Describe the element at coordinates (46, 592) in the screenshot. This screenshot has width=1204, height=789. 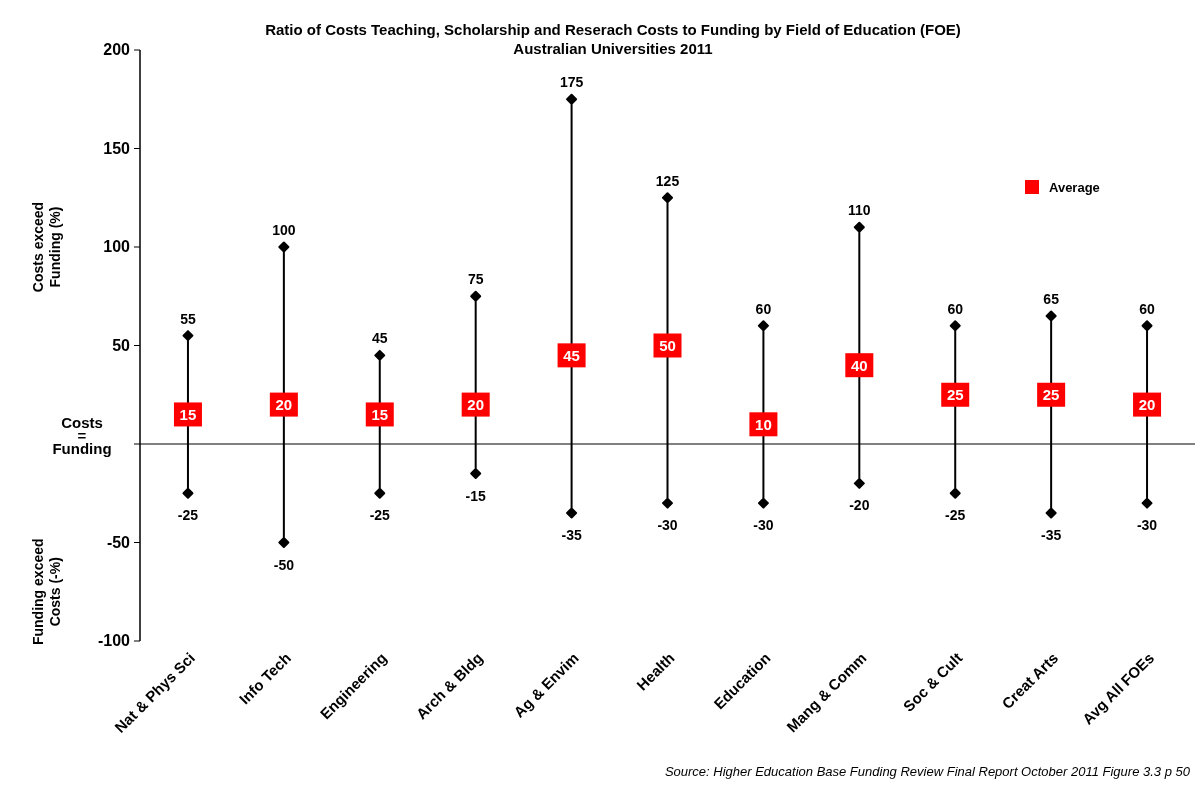
I see `text: Funding exceed Costs (-%)` at that location.